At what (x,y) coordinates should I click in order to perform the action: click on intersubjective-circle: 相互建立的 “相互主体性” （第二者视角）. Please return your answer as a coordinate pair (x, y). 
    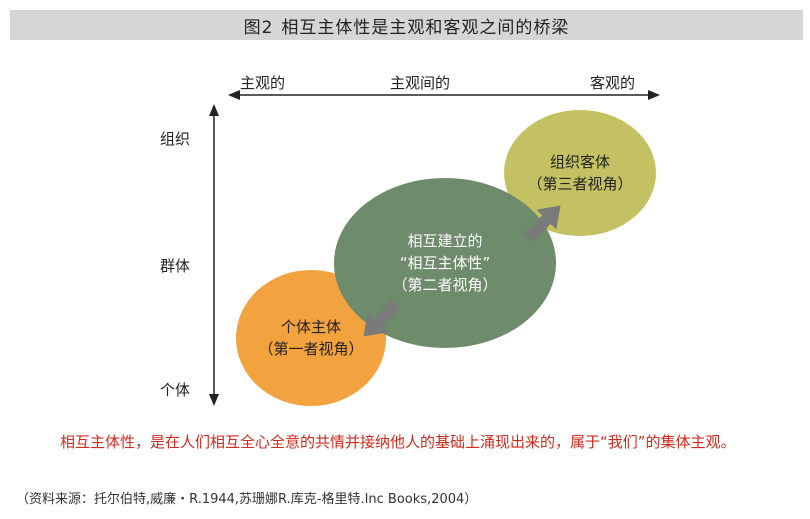
    Looking at the image, I should click on (445, 263).